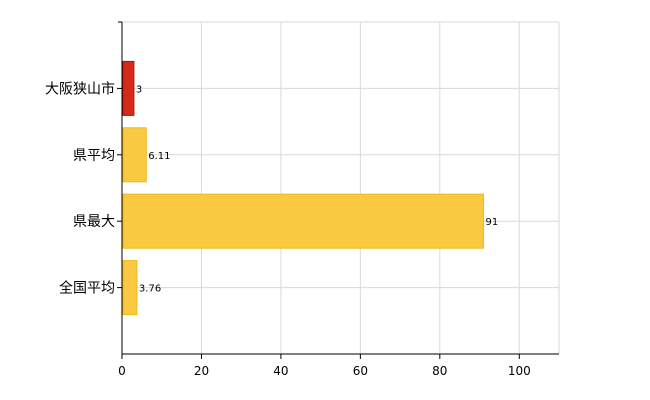 The height and width of the screenshot is (400, 650). Describe the element at coordinates (280, 371) in the screenshot. I see `x-tick-label-40: 40` at that location.